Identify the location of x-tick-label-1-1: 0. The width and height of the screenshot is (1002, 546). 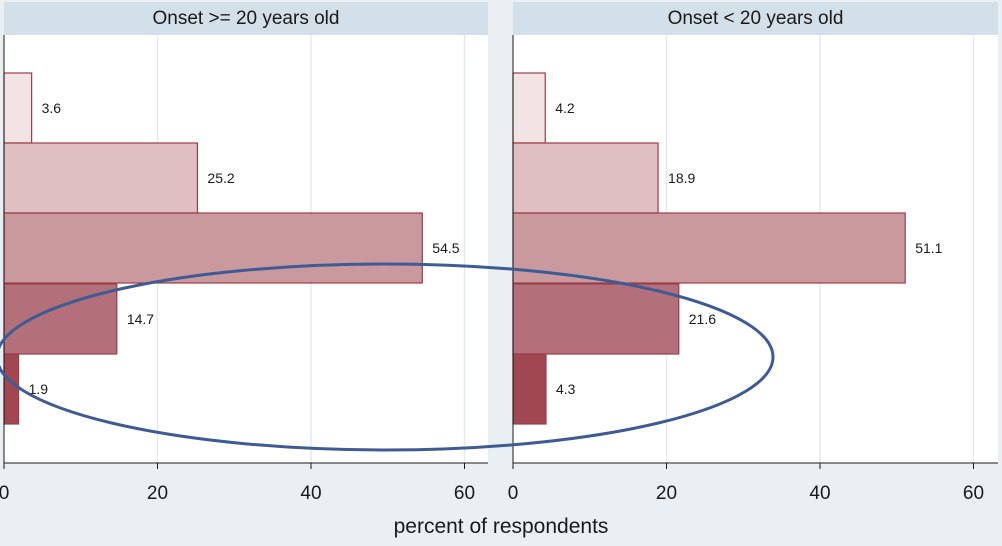
(4, 493).